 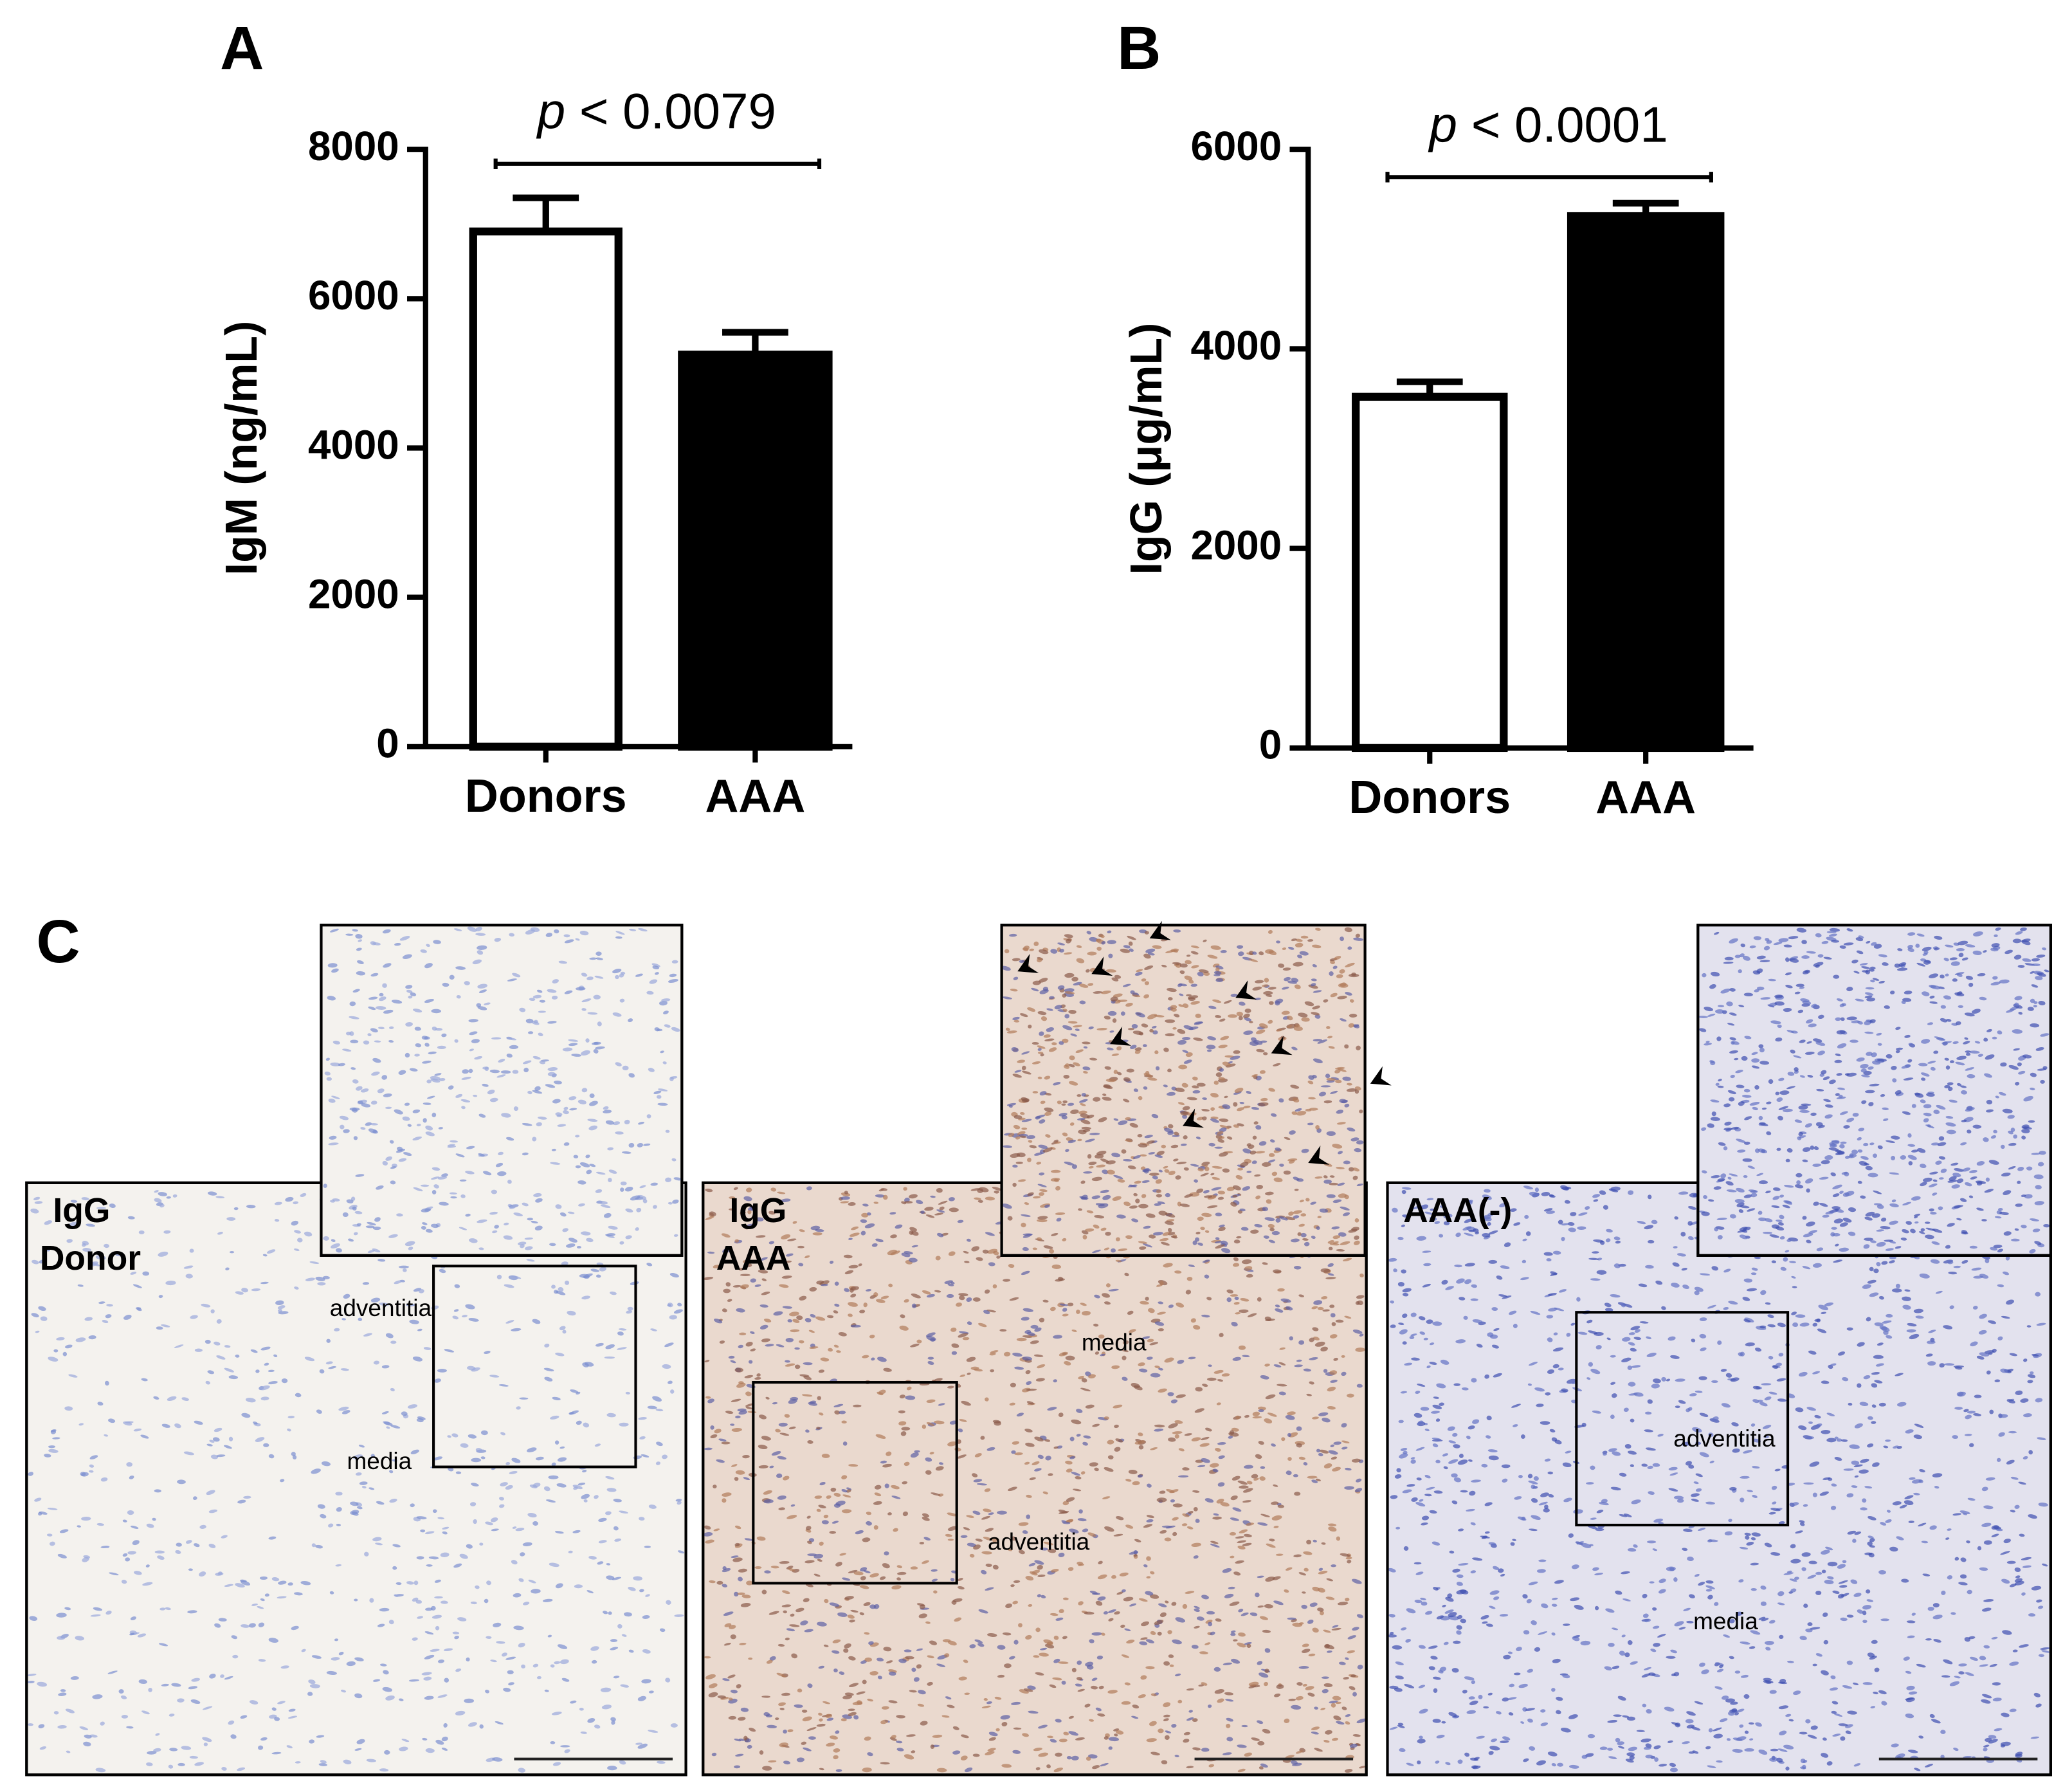 I want to click on x-tick-label: AAA, so click(x=1645, y=797).